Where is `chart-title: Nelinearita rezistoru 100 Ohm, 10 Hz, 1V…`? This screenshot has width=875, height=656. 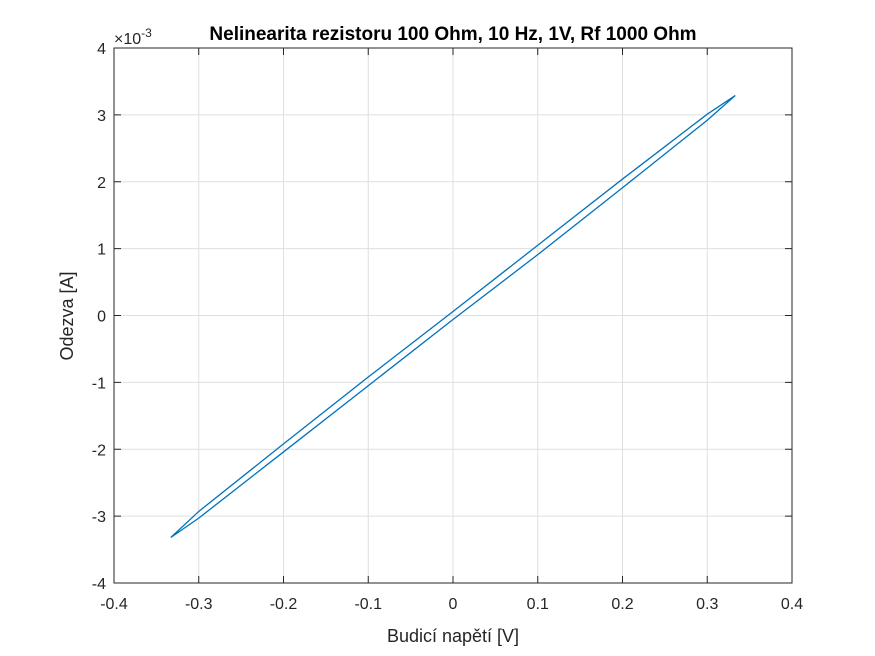 chart-title: Nelinearita rezistoru 100 Ohm, 10 Hz, 1V… is located at coordinates (452, 34).